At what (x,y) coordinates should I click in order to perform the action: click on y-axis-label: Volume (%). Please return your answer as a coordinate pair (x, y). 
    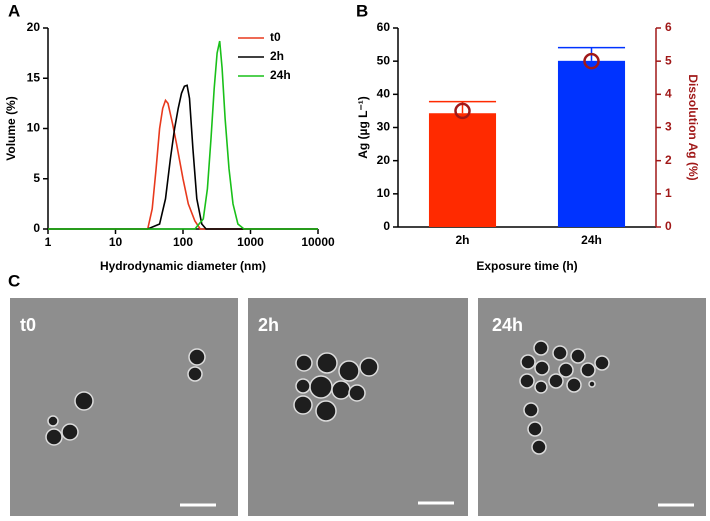
    Looking at the image, I should click on (11, 128).